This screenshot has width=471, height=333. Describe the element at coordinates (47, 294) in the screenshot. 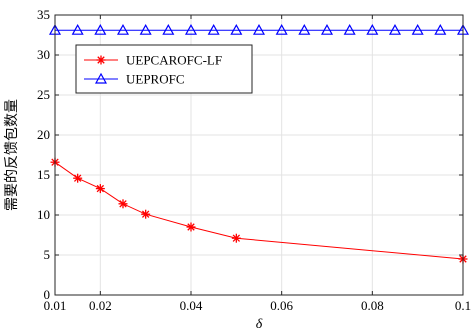

I see `y-tick-label: 0` at that location.